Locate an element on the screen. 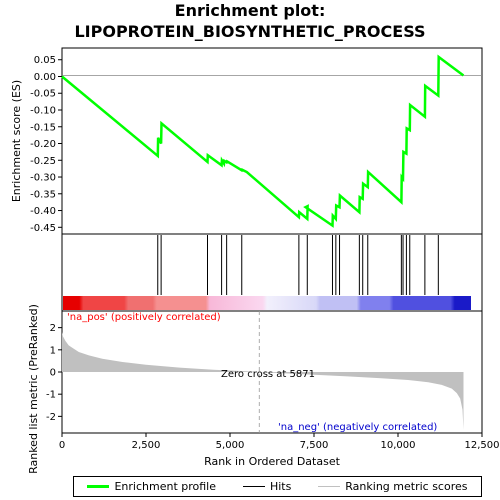  es-y-tick-label: -0.10 is located at coordinates (43, 111).